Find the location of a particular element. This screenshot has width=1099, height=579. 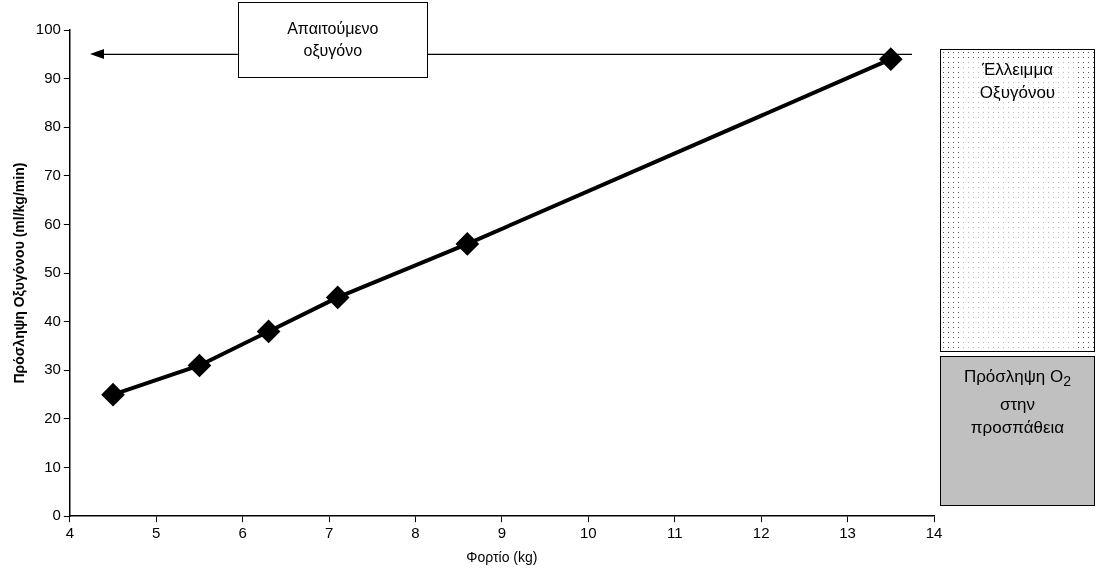

y-tick-label: 60 is located at coordinates (52, 223).